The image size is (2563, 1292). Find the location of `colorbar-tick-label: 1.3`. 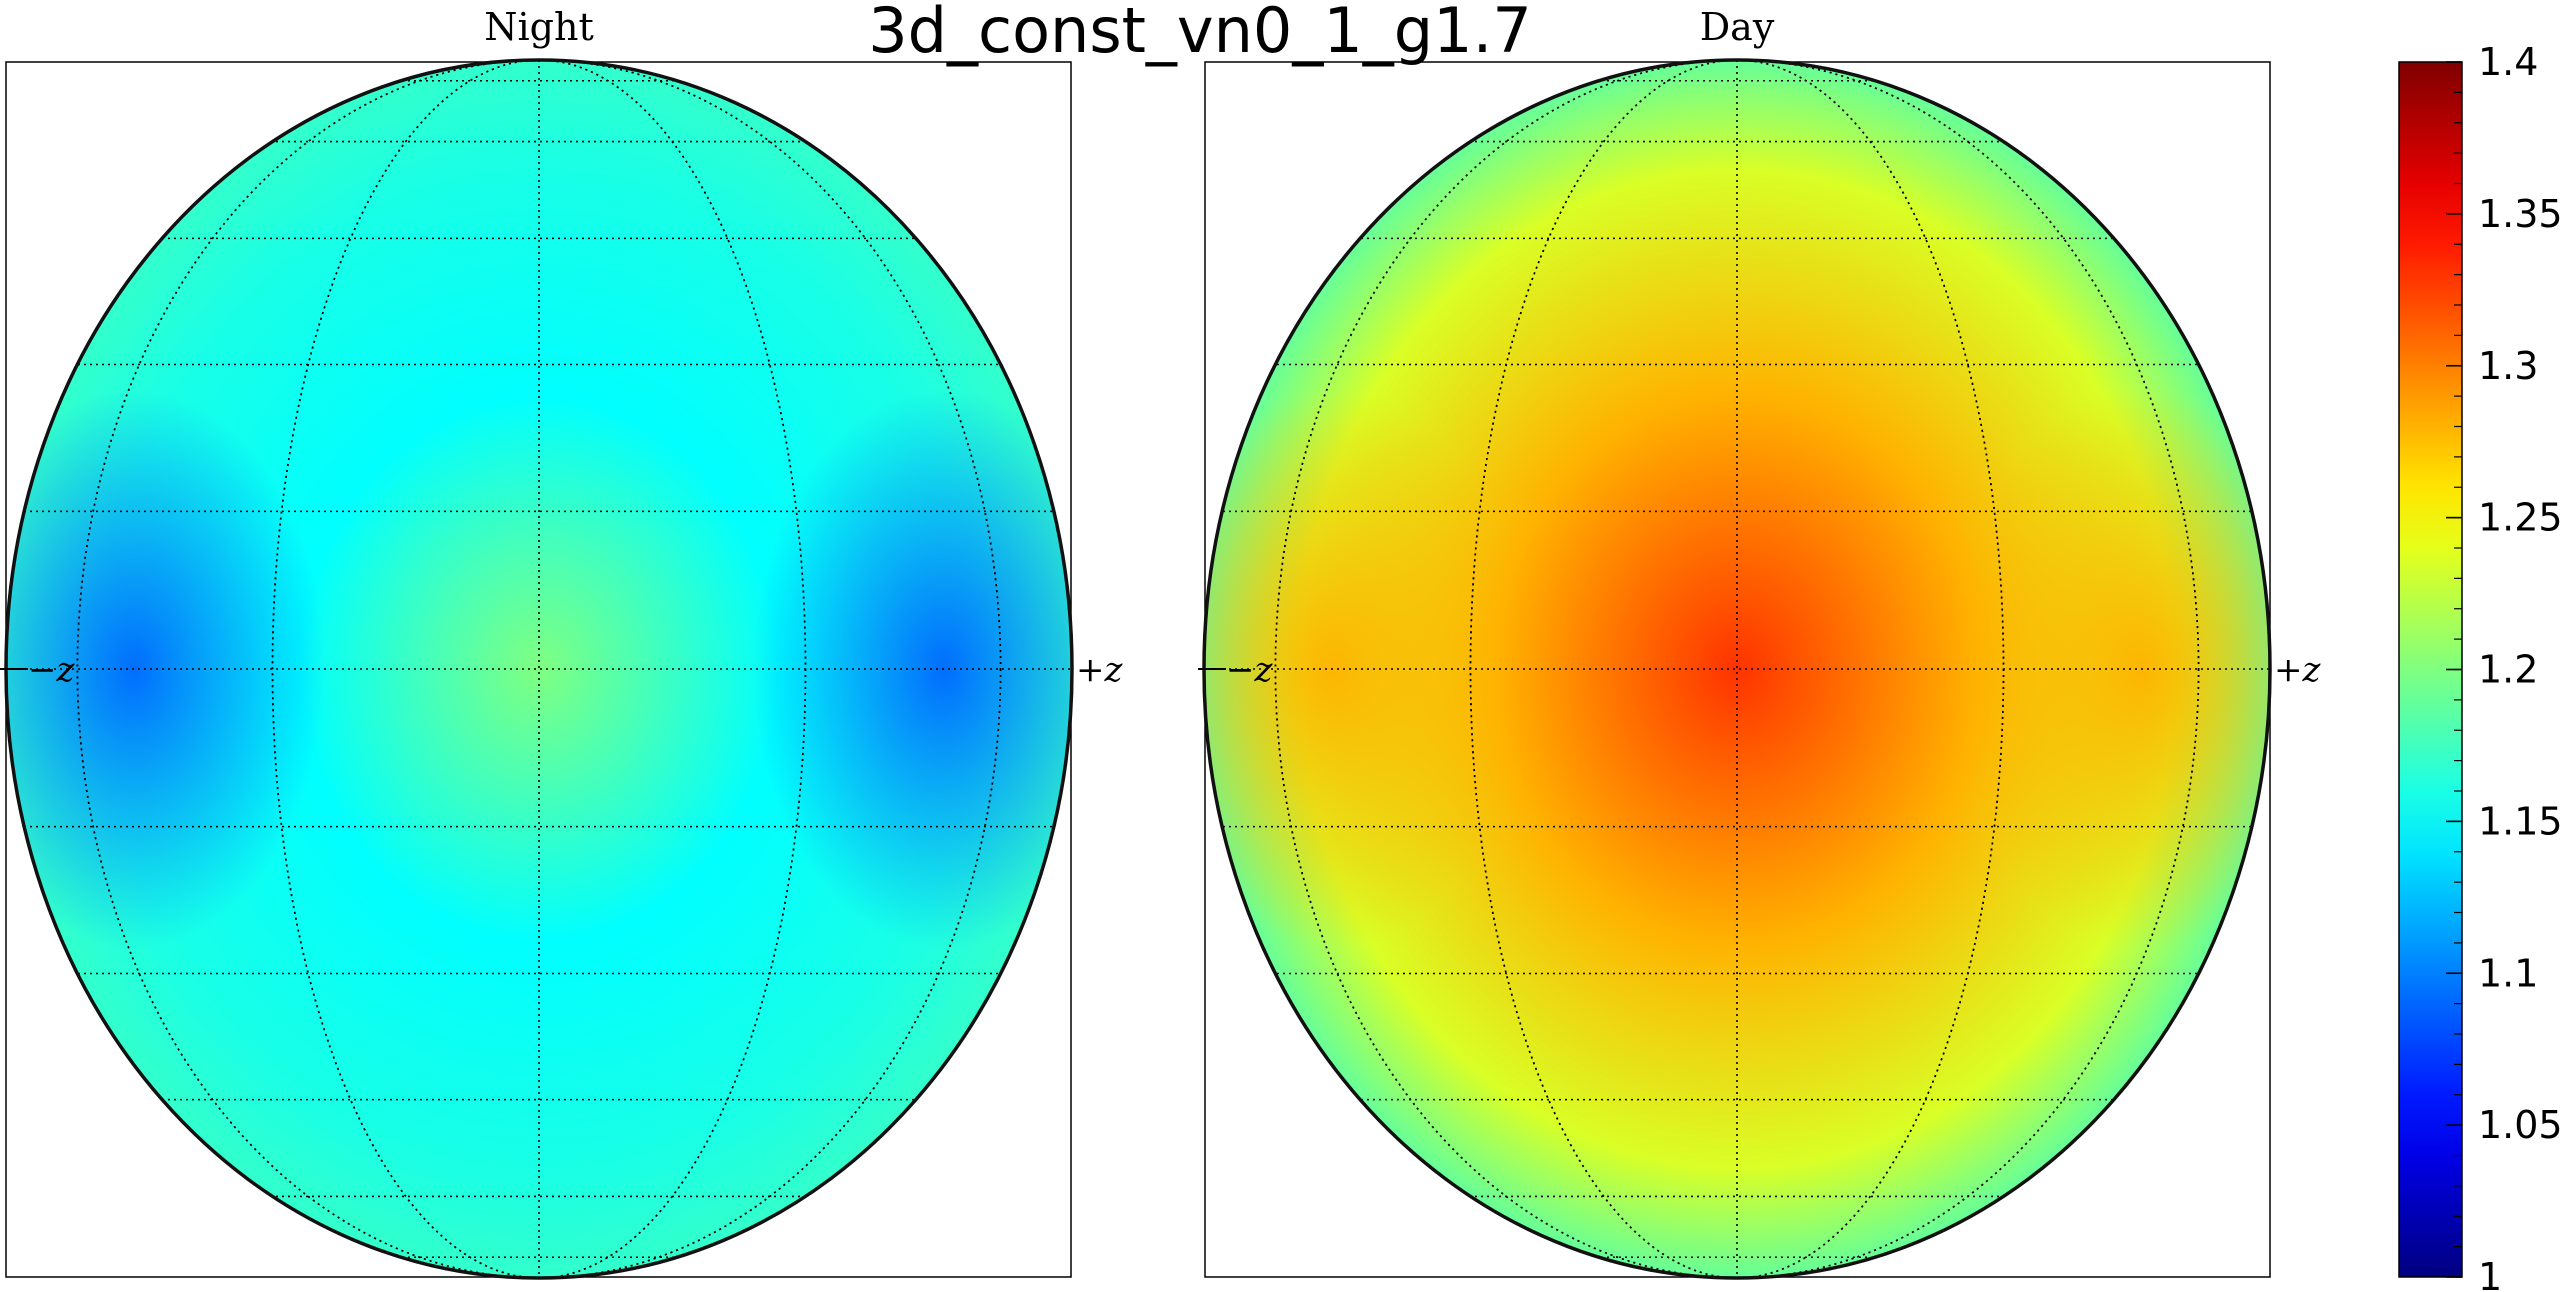

colorbar-tick-label: 1.3 is located at coordinates (2508, 366).